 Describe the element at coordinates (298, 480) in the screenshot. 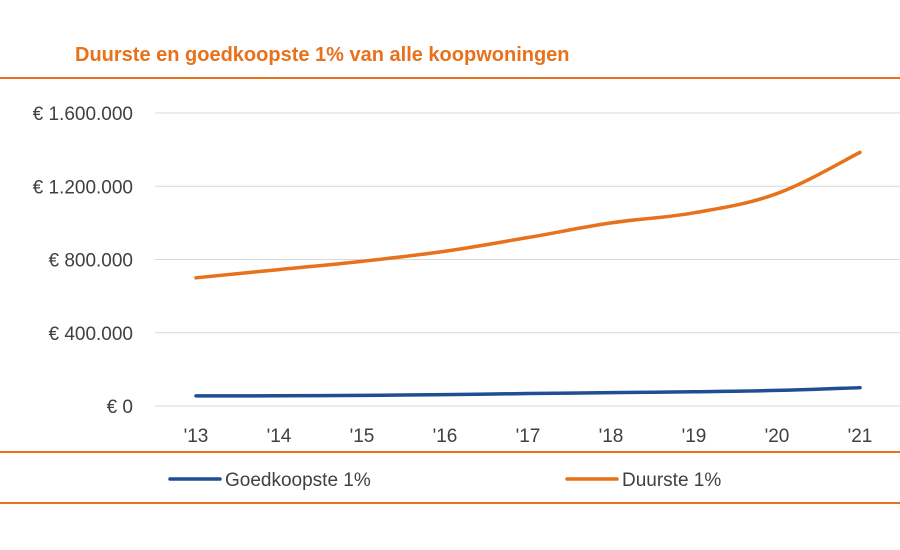

I see `legend-label: Goedkoopste 1%` at that location.